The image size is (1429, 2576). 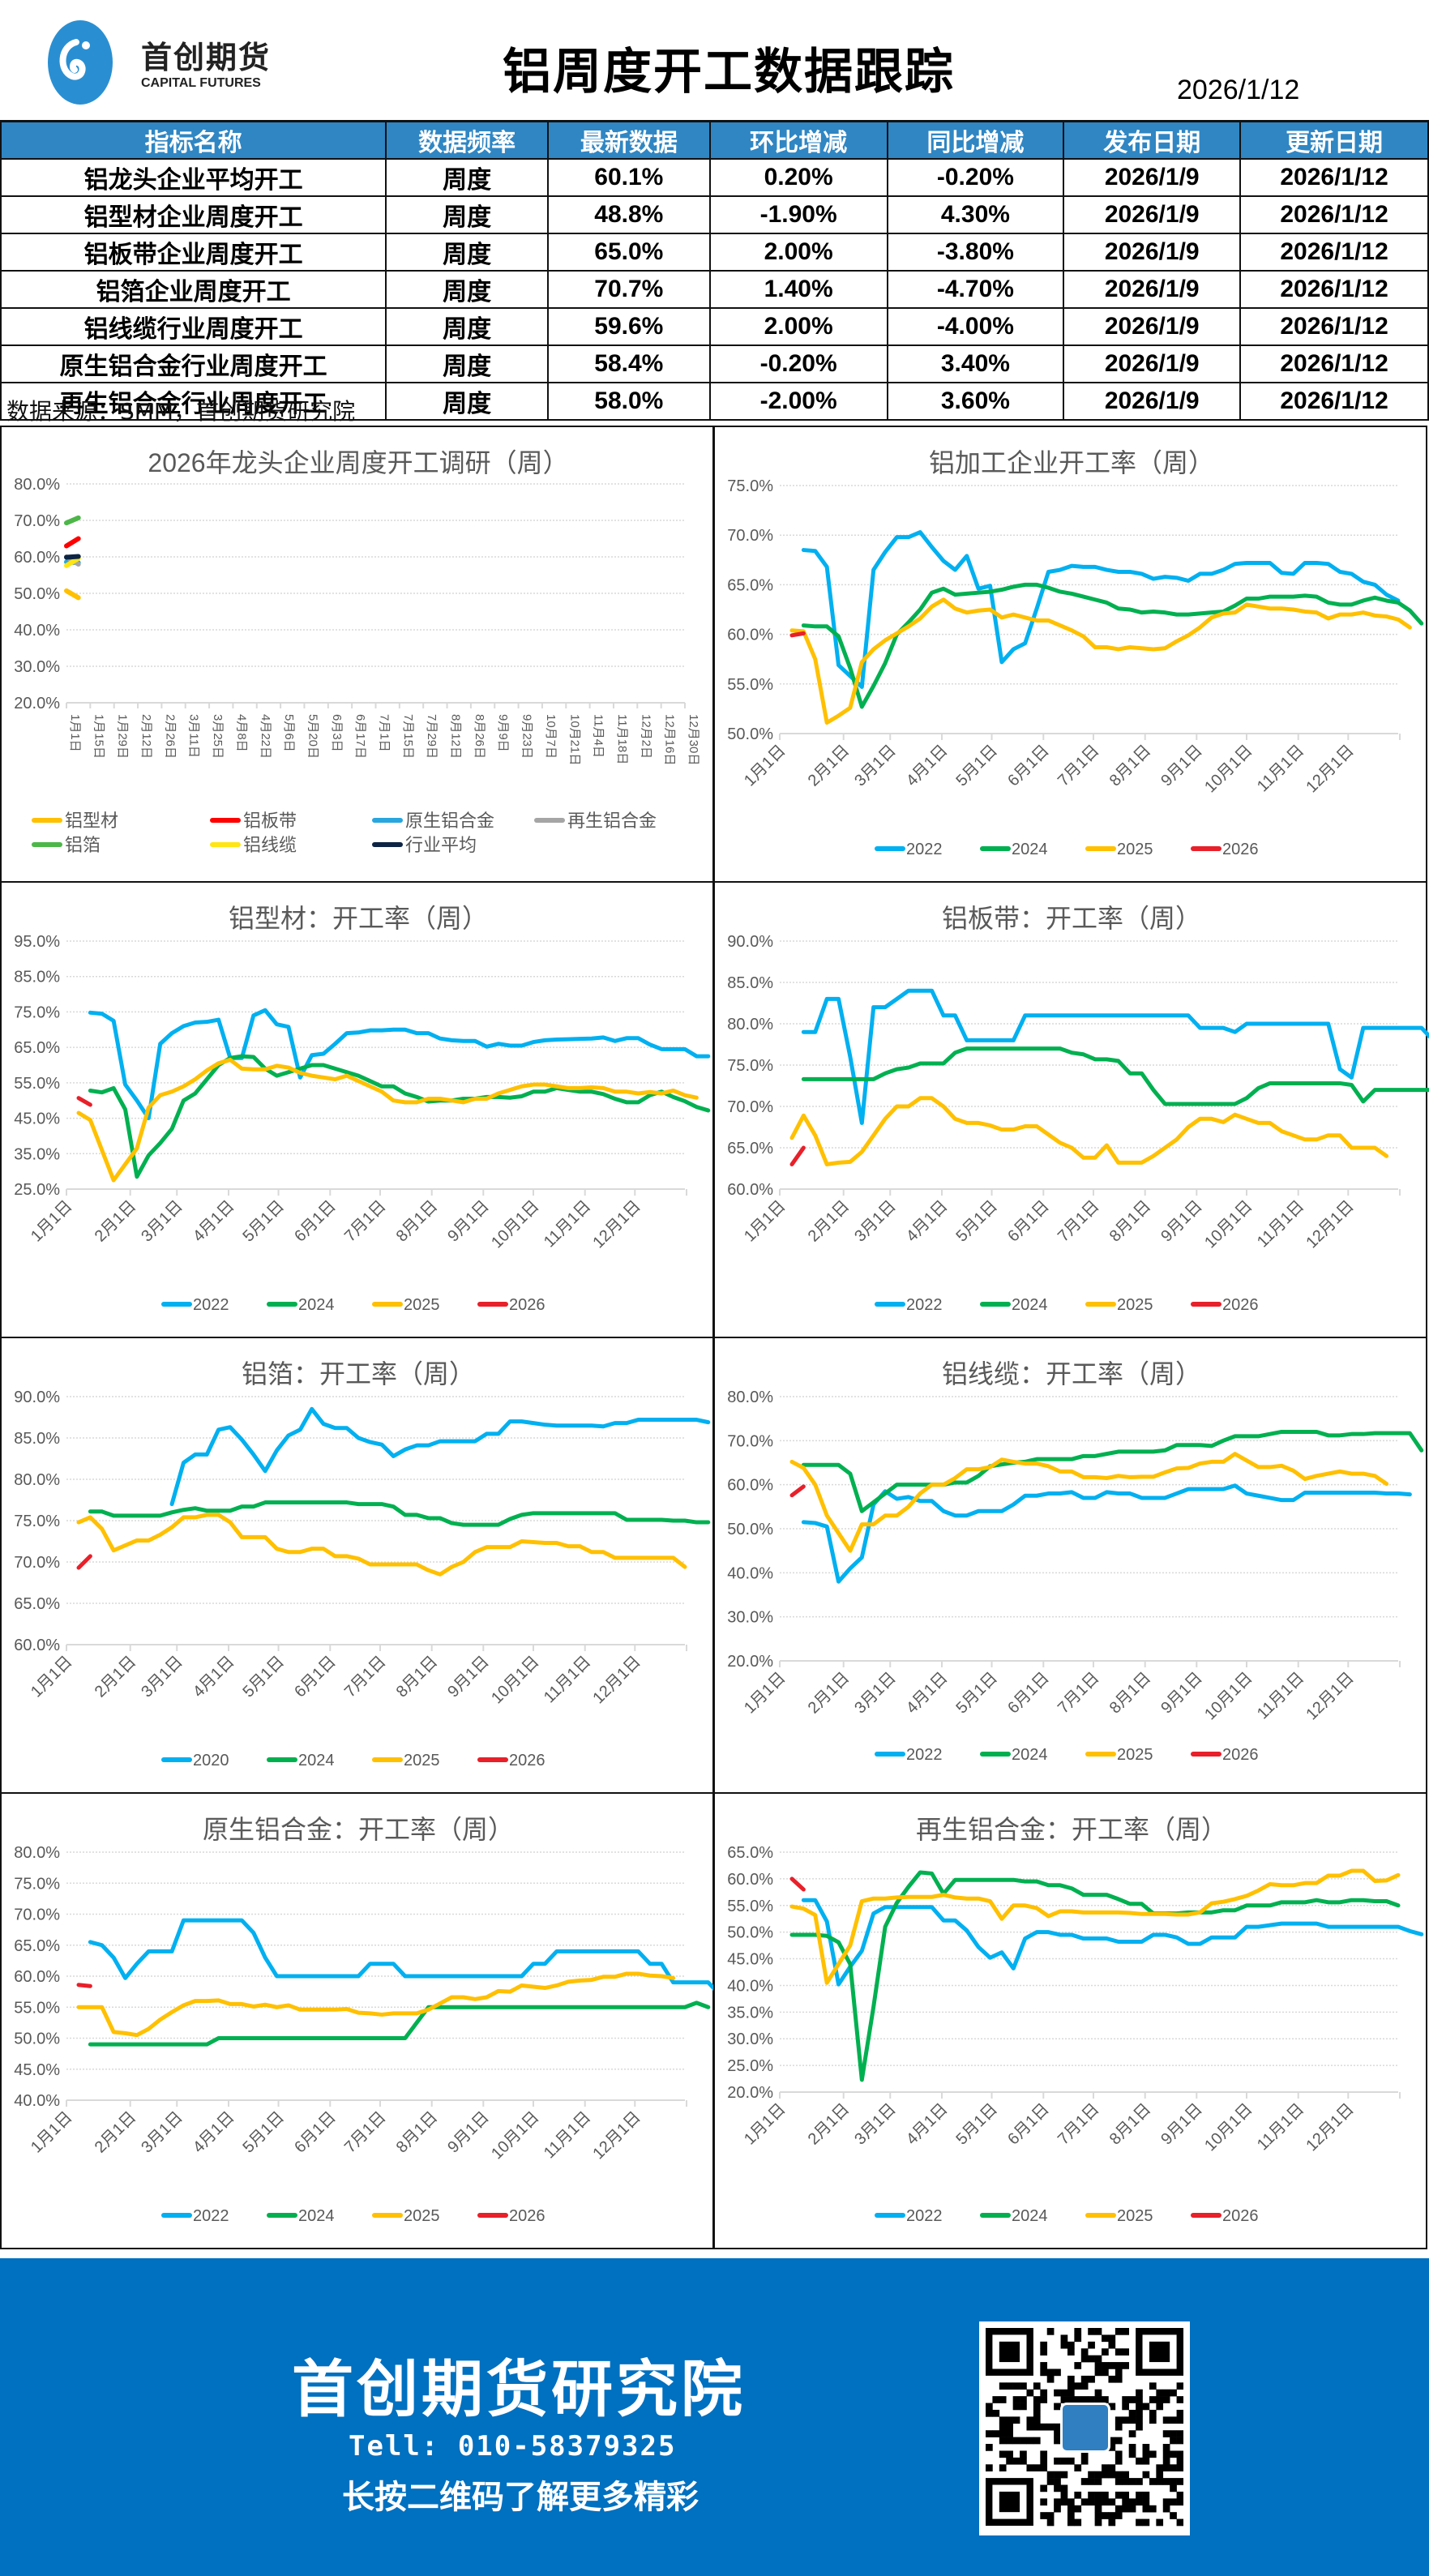 I want to click on legend-item: 2025, so click(x=1119, y=850).